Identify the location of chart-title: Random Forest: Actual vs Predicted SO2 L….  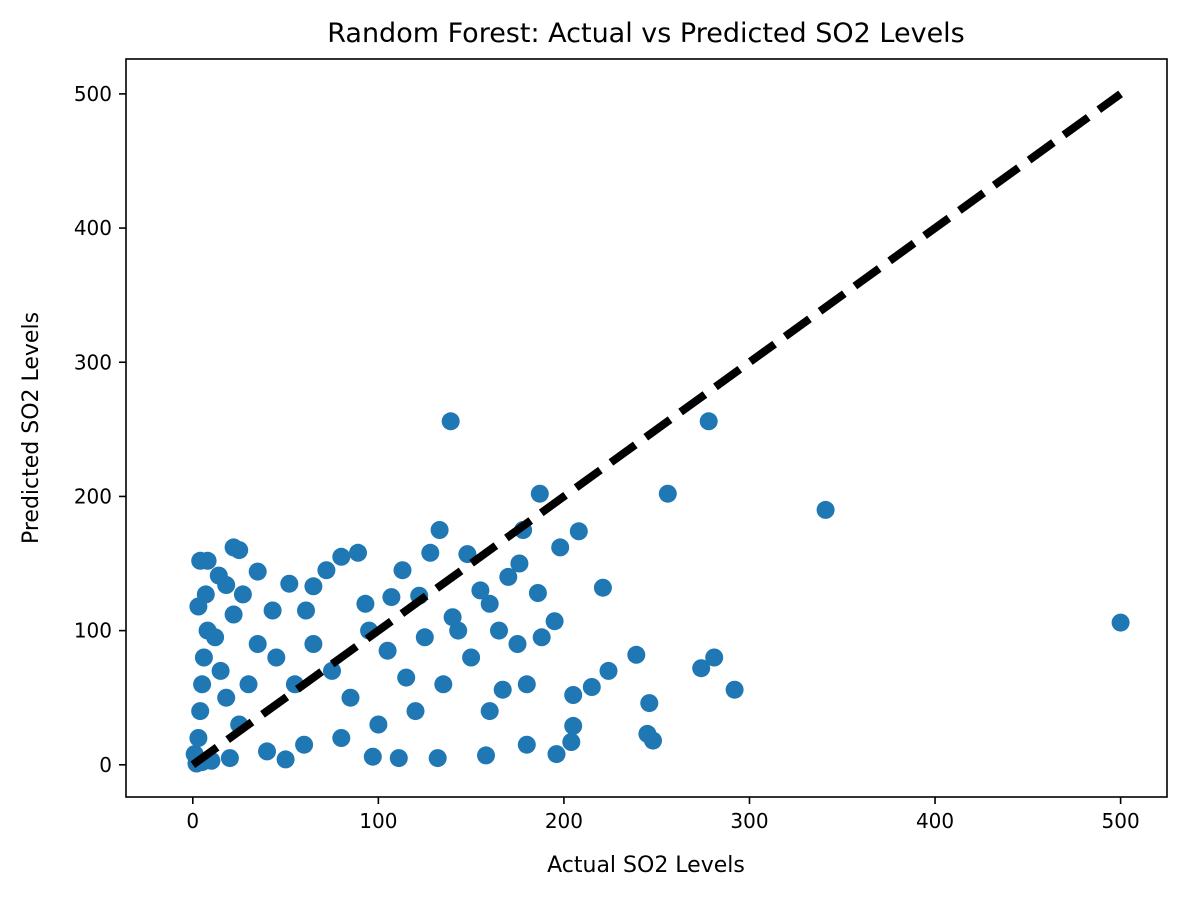
(646, 33).